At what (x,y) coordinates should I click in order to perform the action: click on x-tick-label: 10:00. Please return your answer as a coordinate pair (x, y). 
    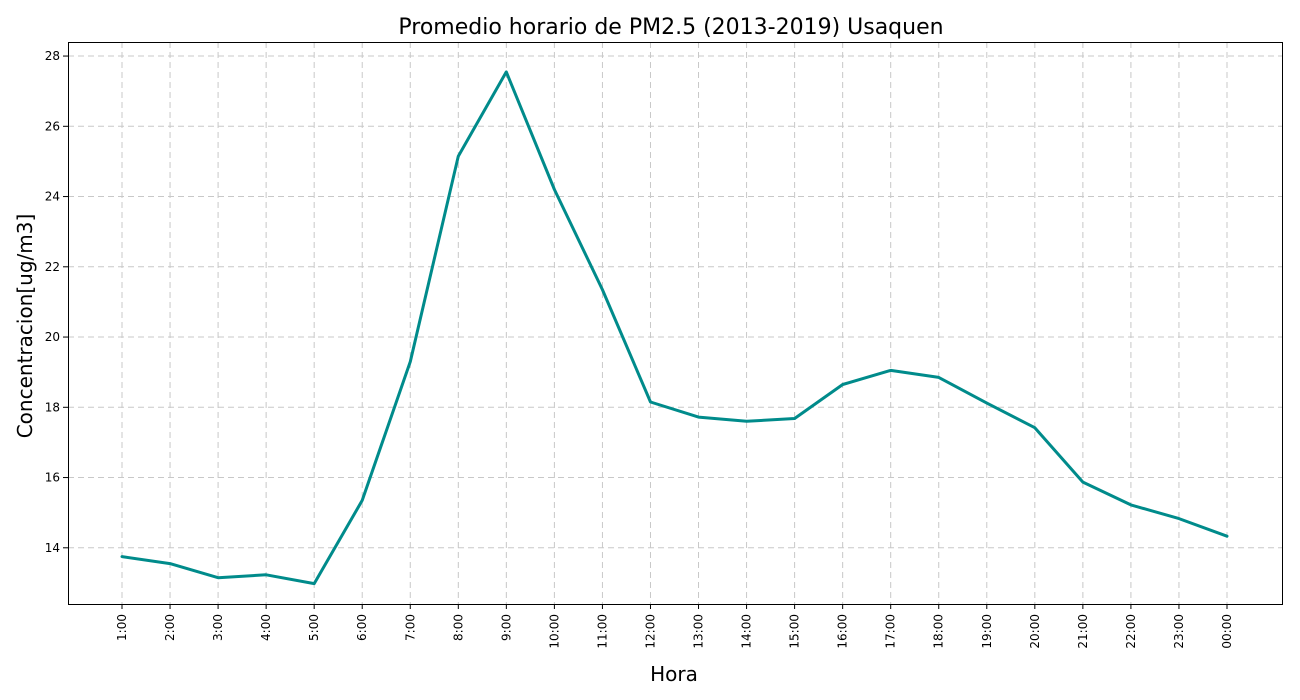
    Looking at the image, I should click on (554, 631).